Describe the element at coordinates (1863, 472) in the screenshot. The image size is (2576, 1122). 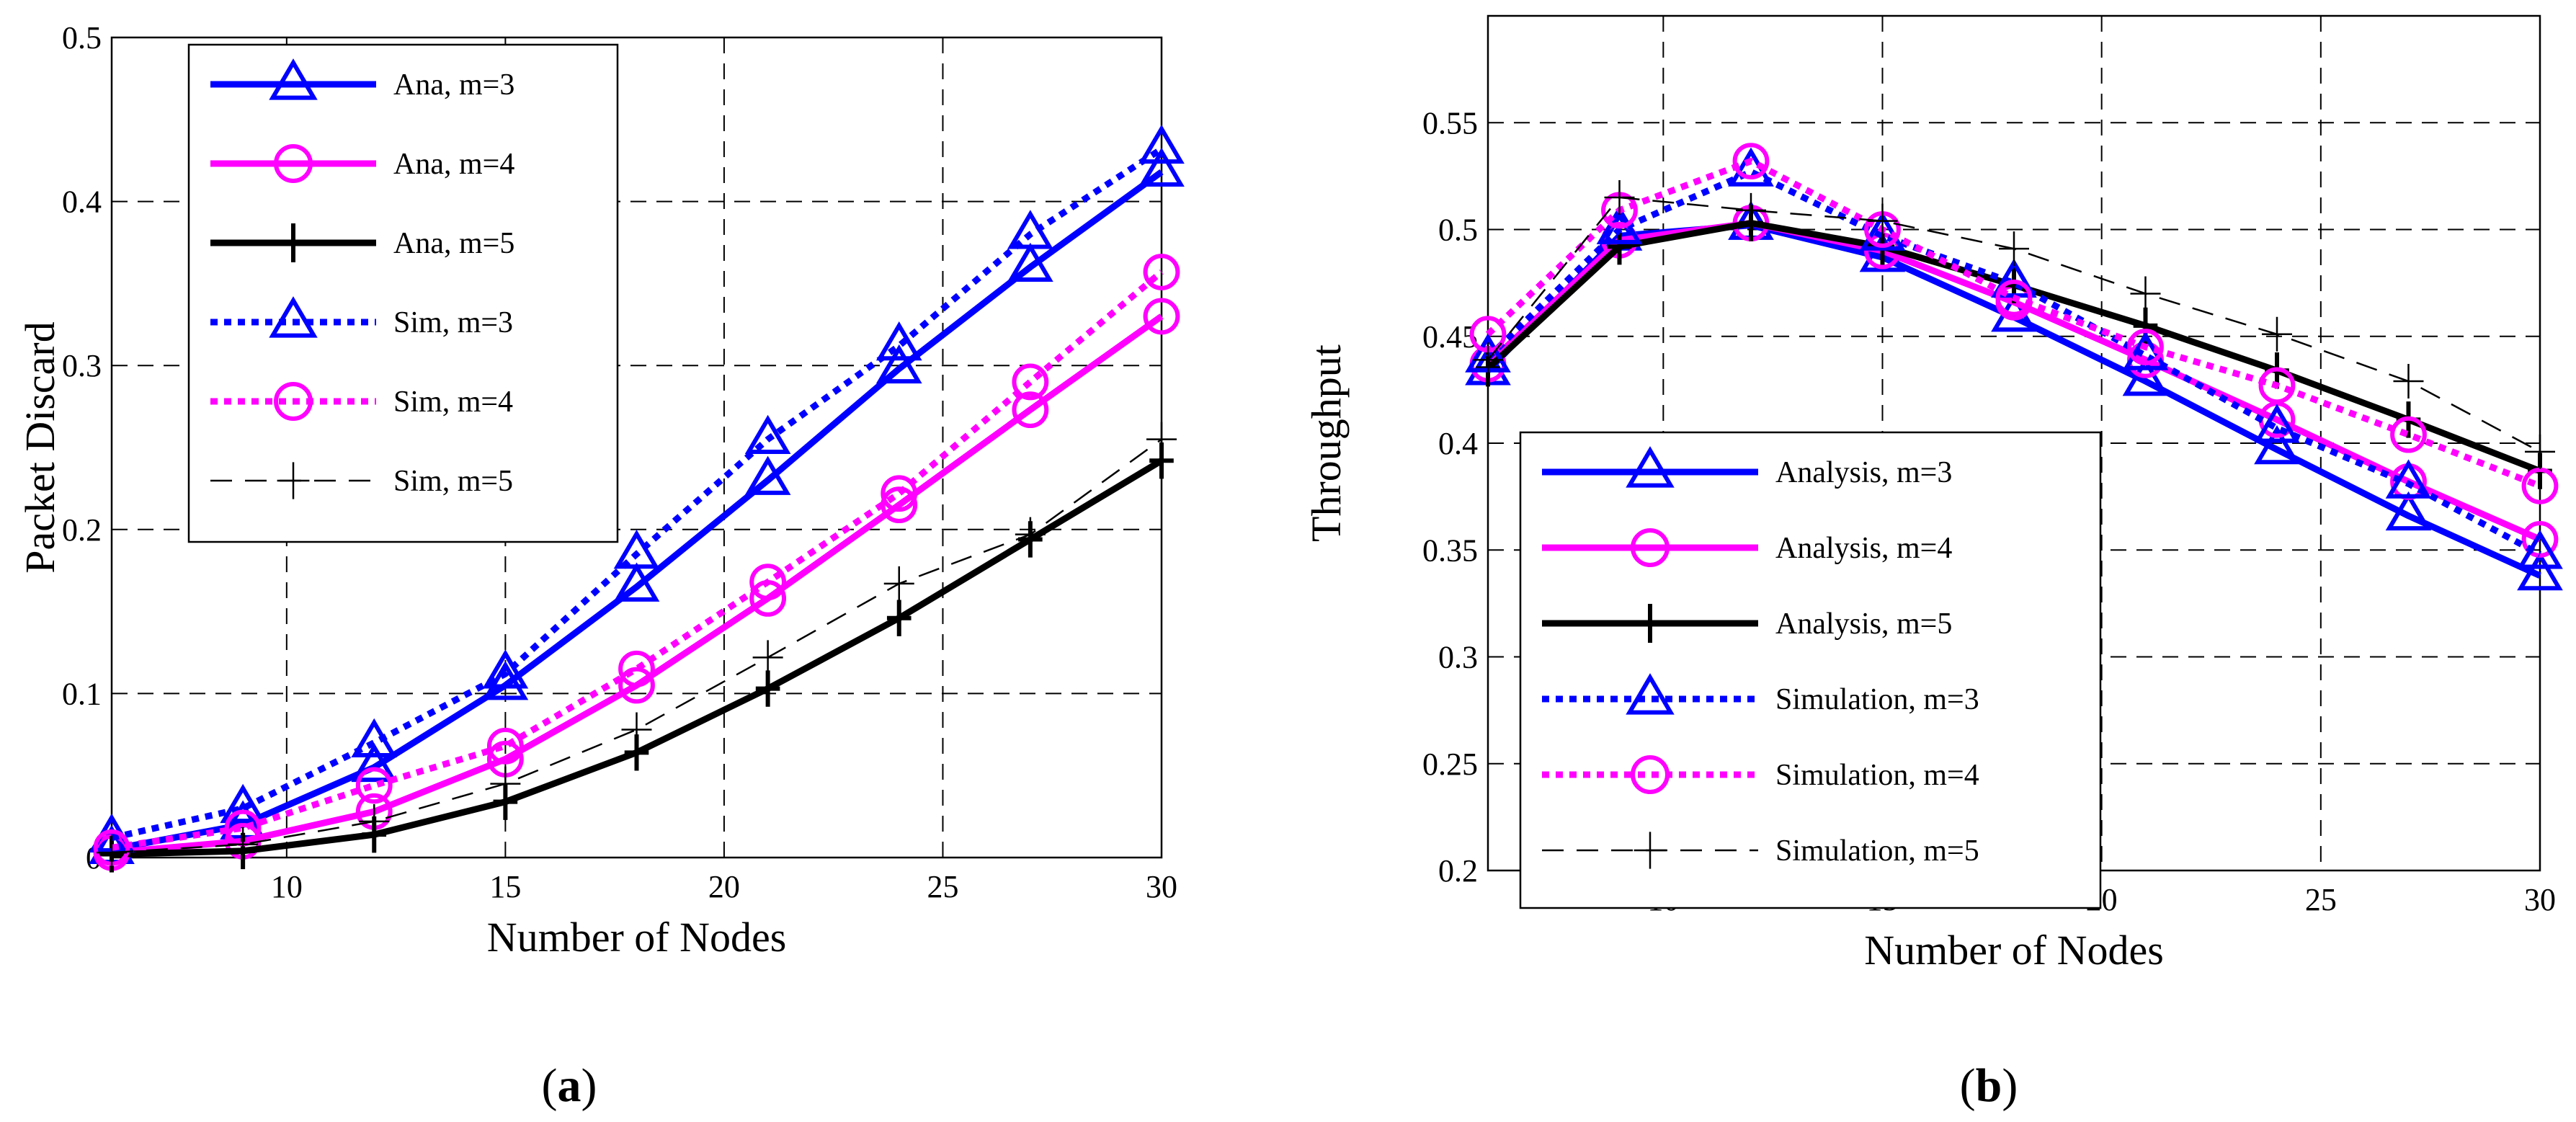
I see `legend-label: Analysis, m=3` at that location.